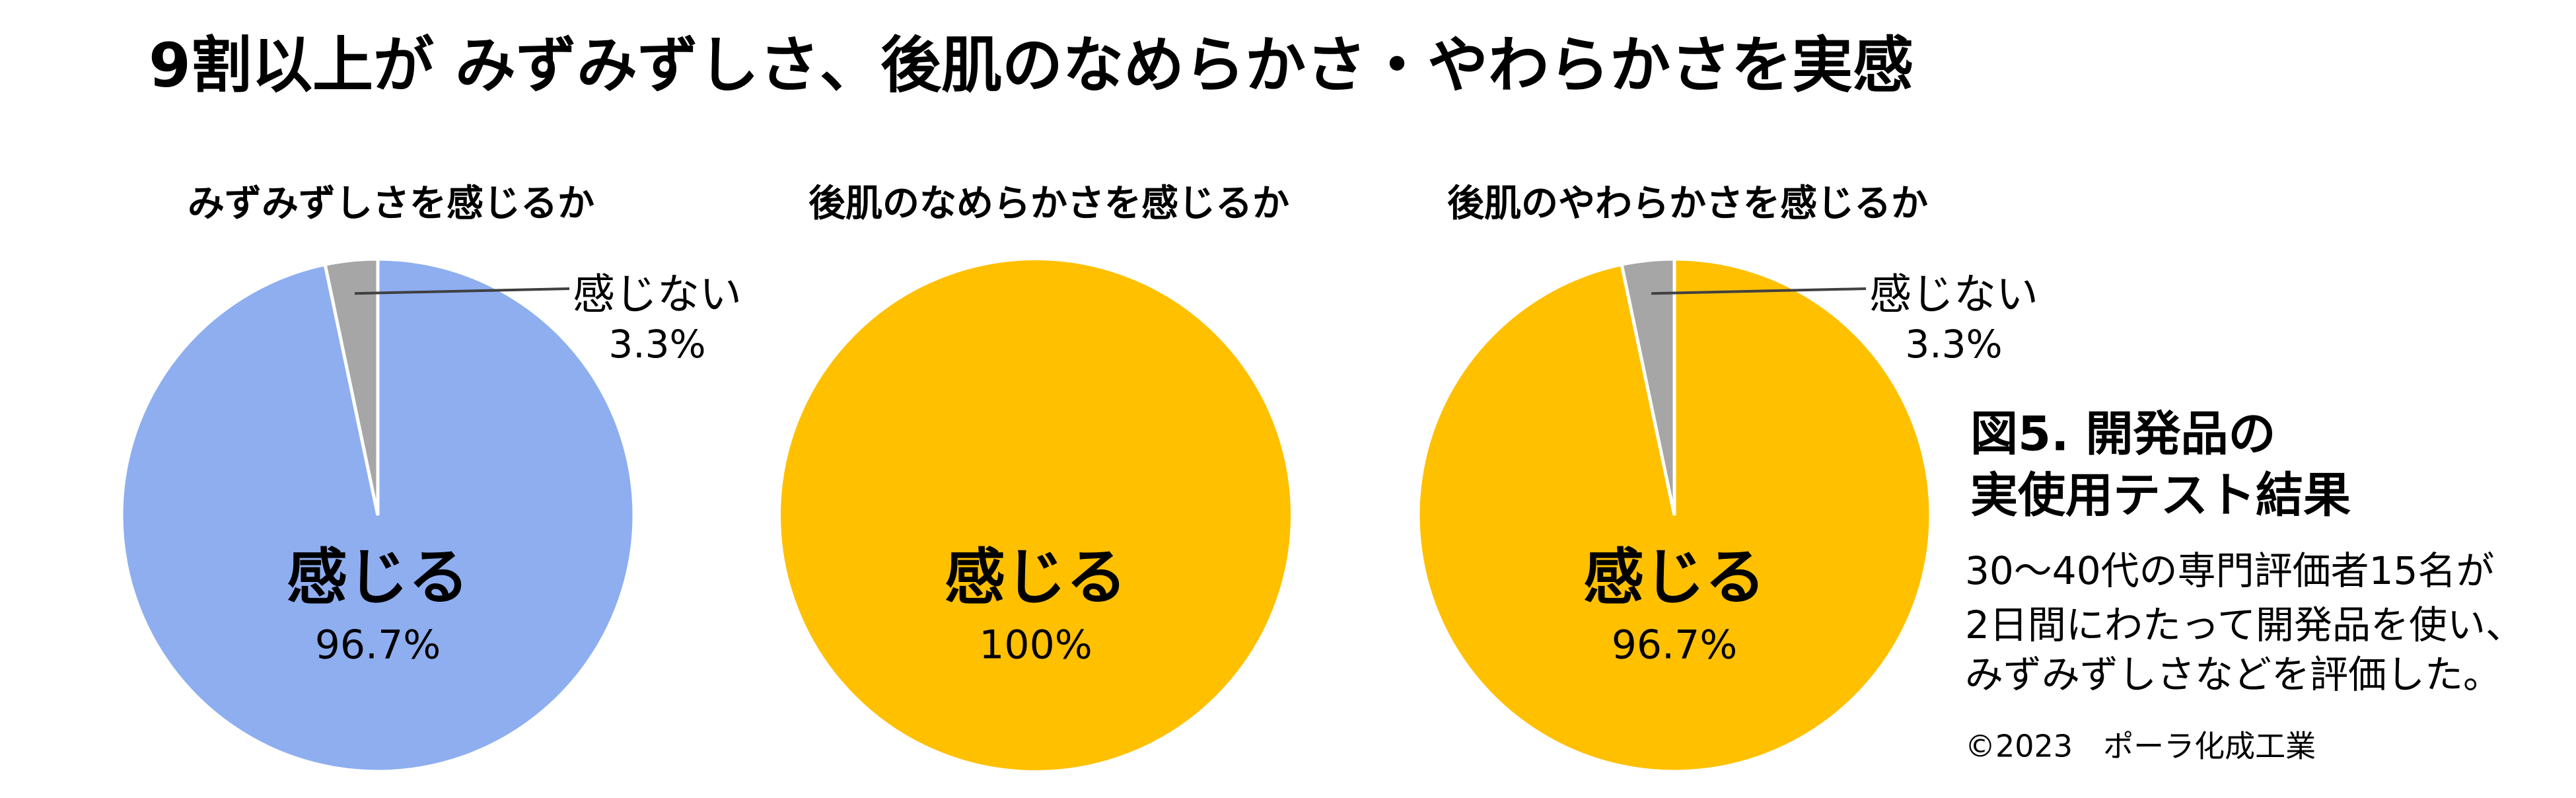 Image resolution: width=2576 pixels, height=798 pixels. I want to click on pie-title: 後肌のやわらかさを感じるか, so click(1687, 203).